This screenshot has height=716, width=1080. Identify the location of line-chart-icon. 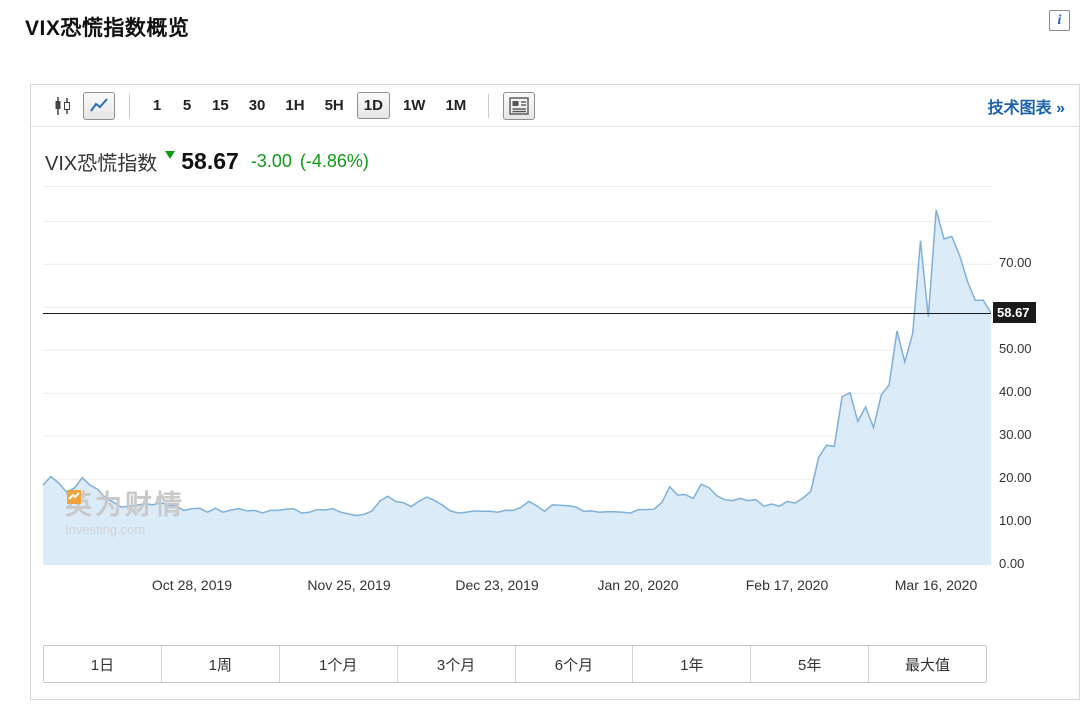
(99, 104).